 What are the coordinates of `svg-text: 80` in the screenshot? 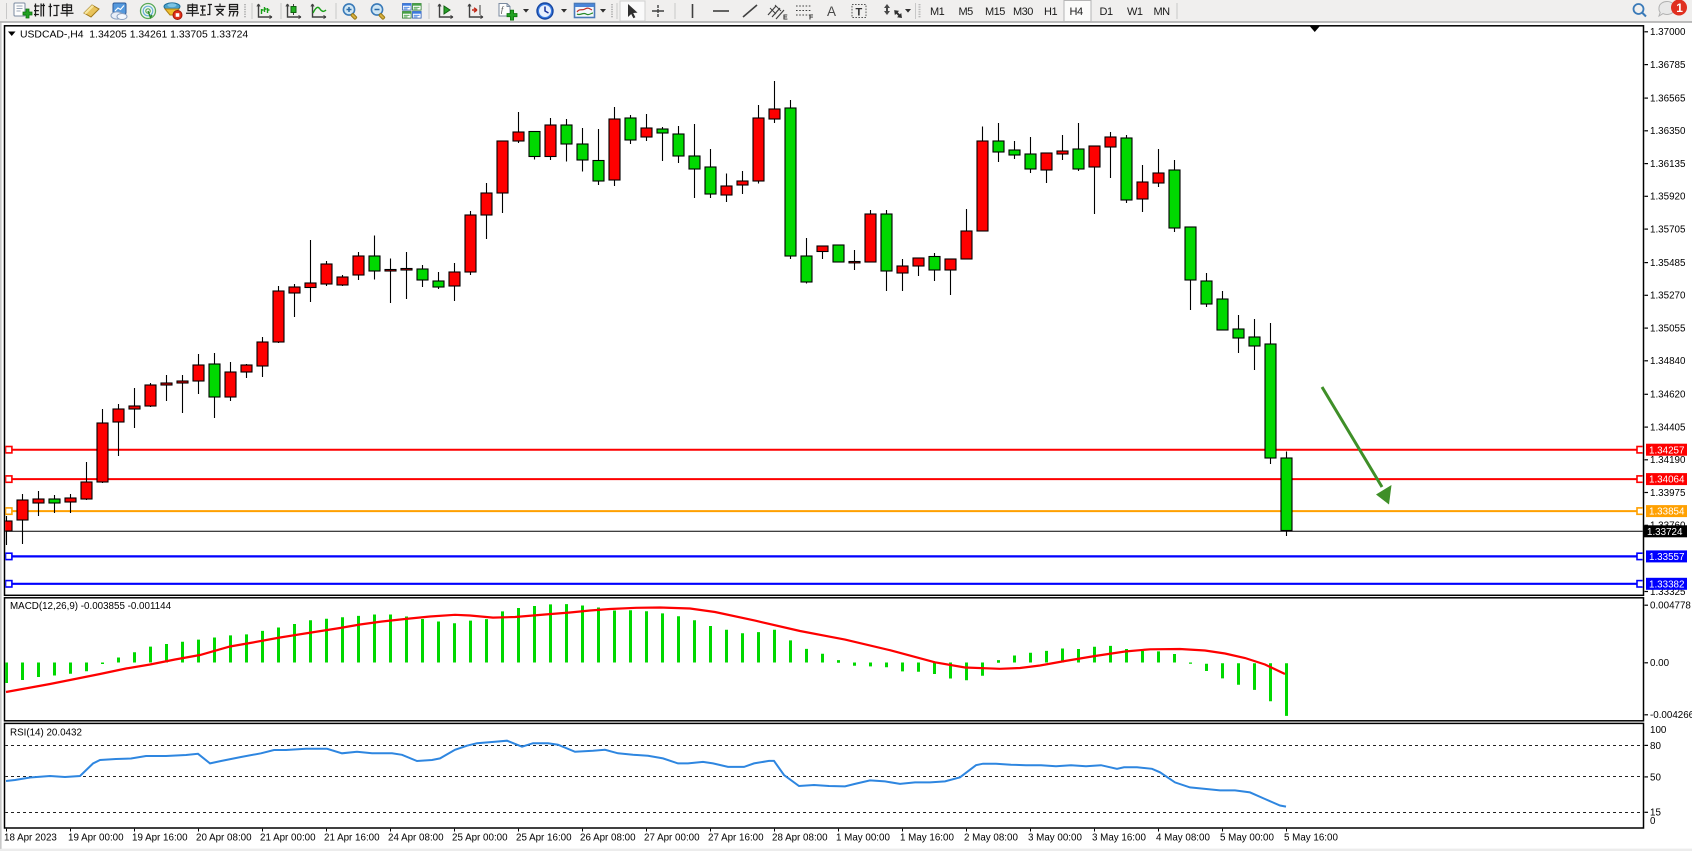 It's located at (1655, 746).